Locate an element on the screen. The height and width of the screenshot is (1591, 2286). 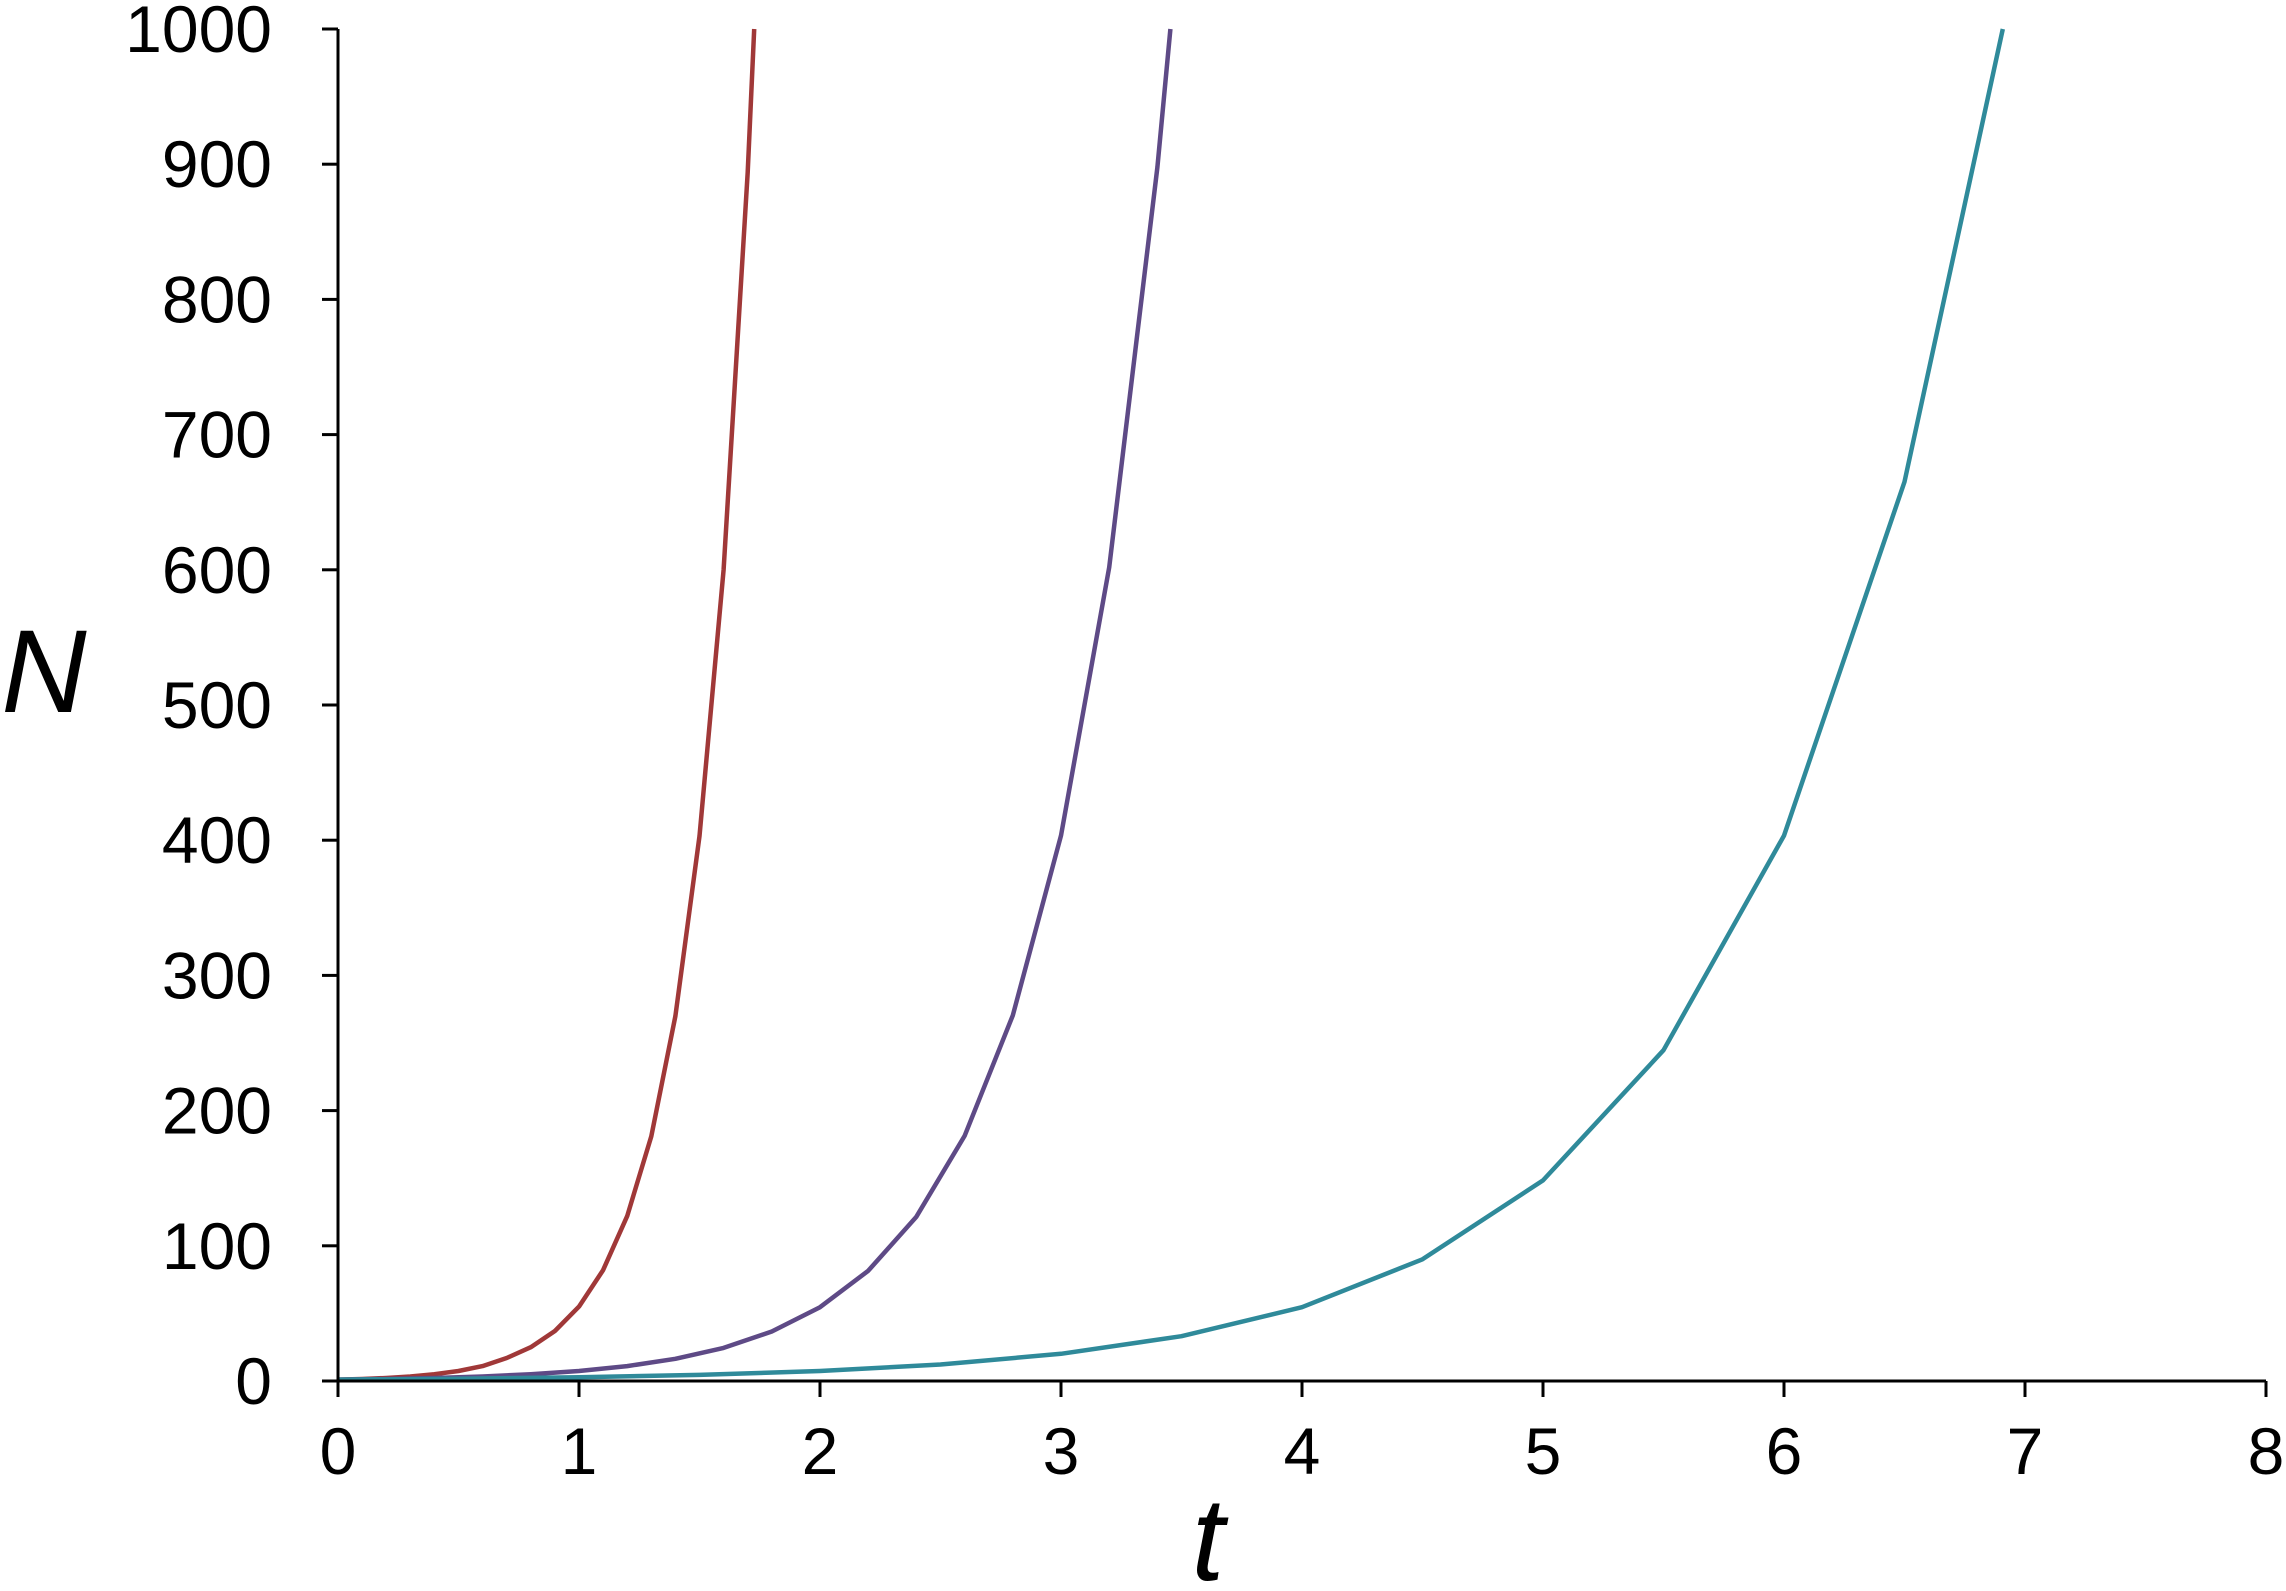
x-axis-ticks: 0 1 2 3 4 5 6 7 8 is located at coordinates (1302, 1434).